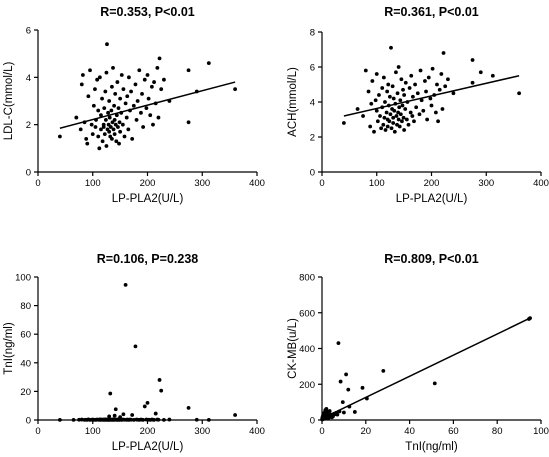 The image size is (549, 457). I want to click on y-tick-label: 80, so click(25, 306).